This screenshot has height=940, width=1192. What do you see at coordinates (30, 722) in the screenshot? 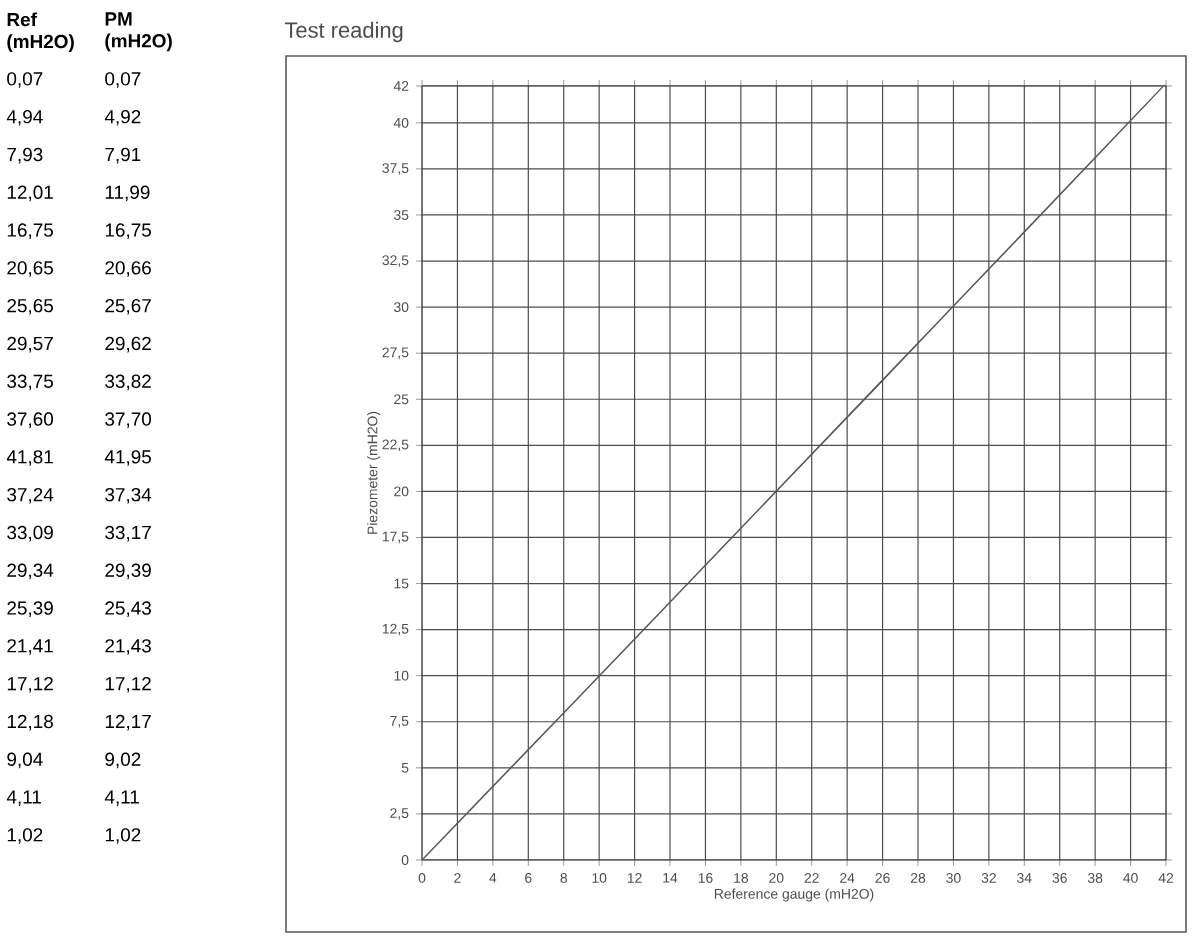
I see `text: 12,18` at bounding box center [30, 722].